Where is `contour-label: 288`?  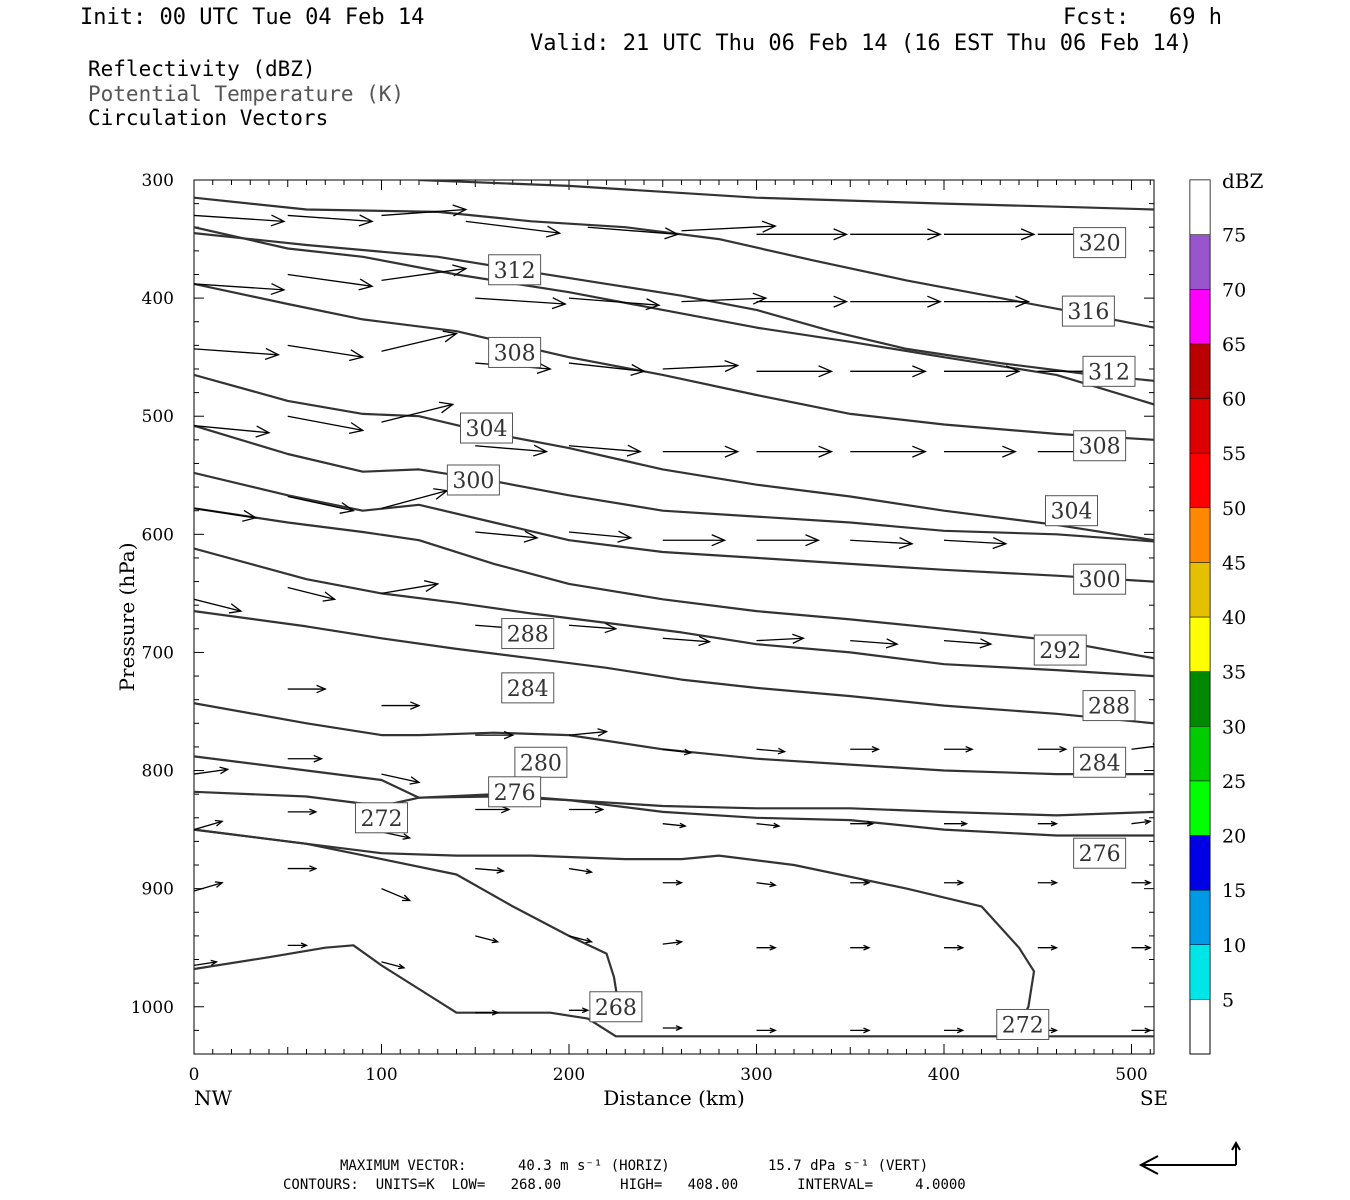
contour-label: 288 is located at coordinates (528, 634).